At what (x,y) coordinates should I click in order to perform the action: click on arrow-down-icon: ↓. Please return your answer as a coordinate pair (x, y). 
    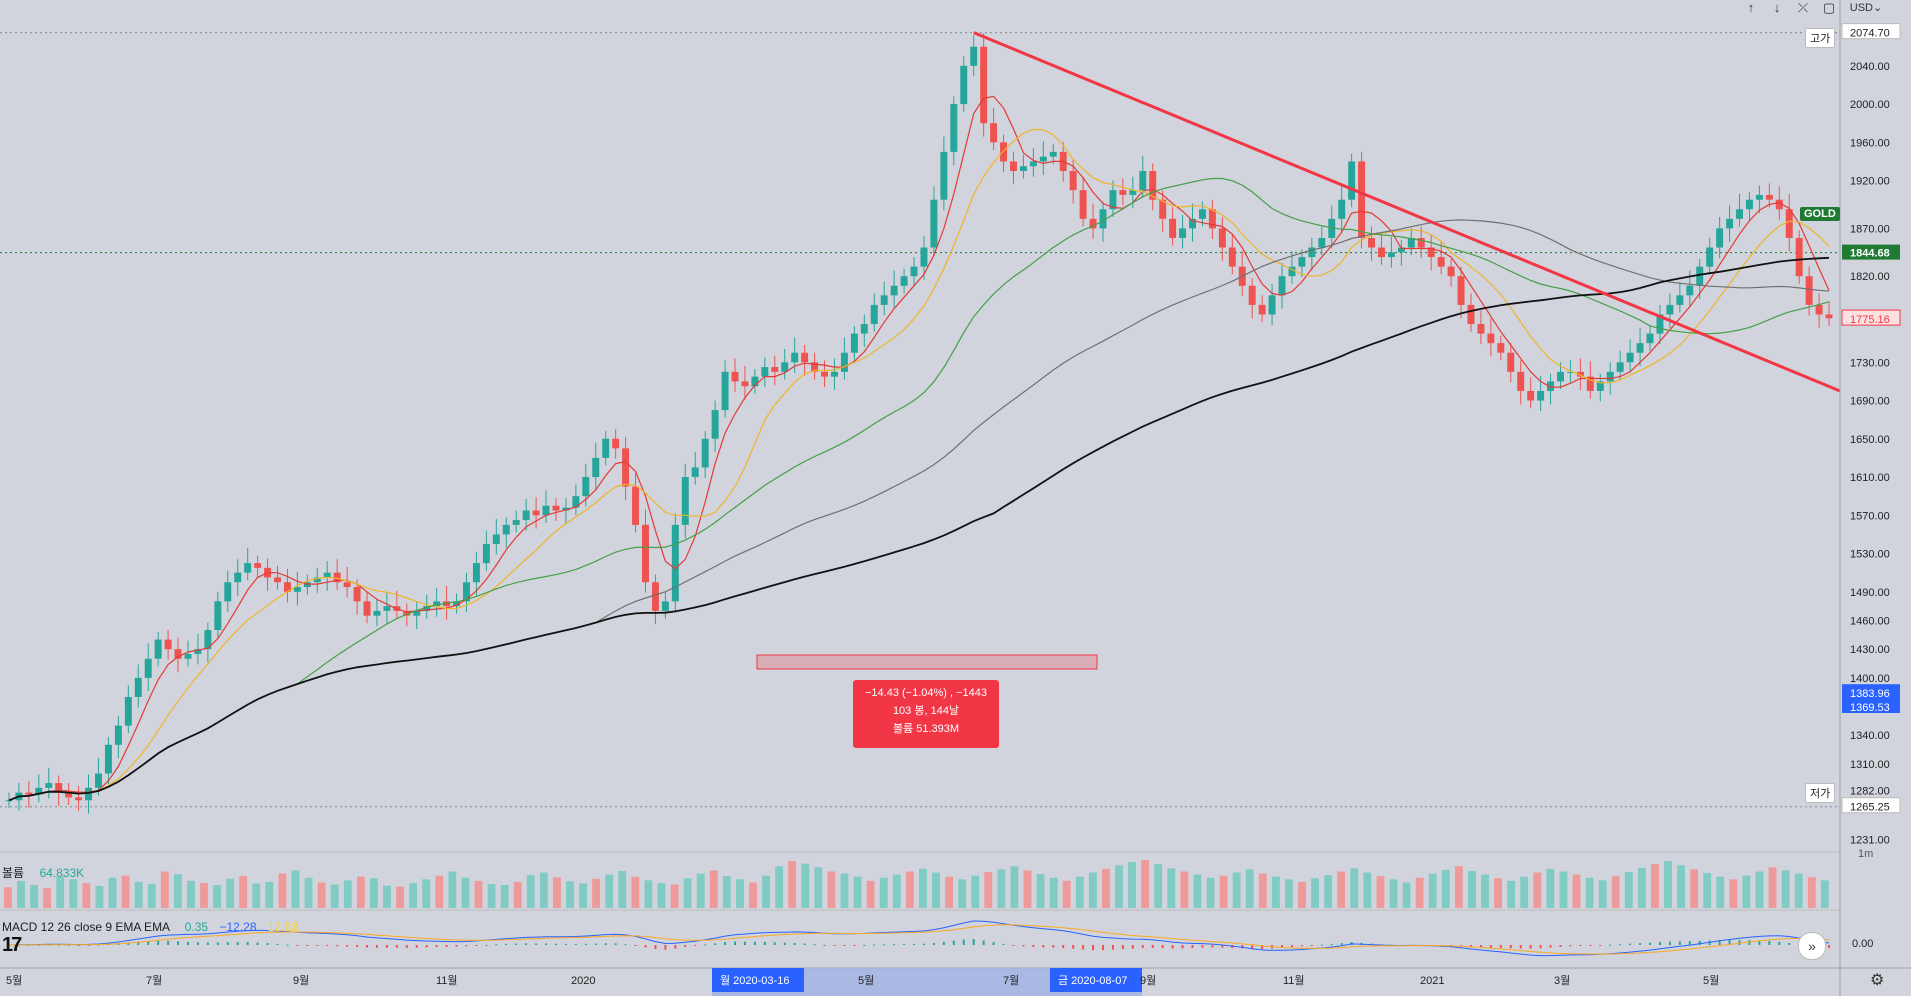
    Looking at the image, I should click on (1777, 7).